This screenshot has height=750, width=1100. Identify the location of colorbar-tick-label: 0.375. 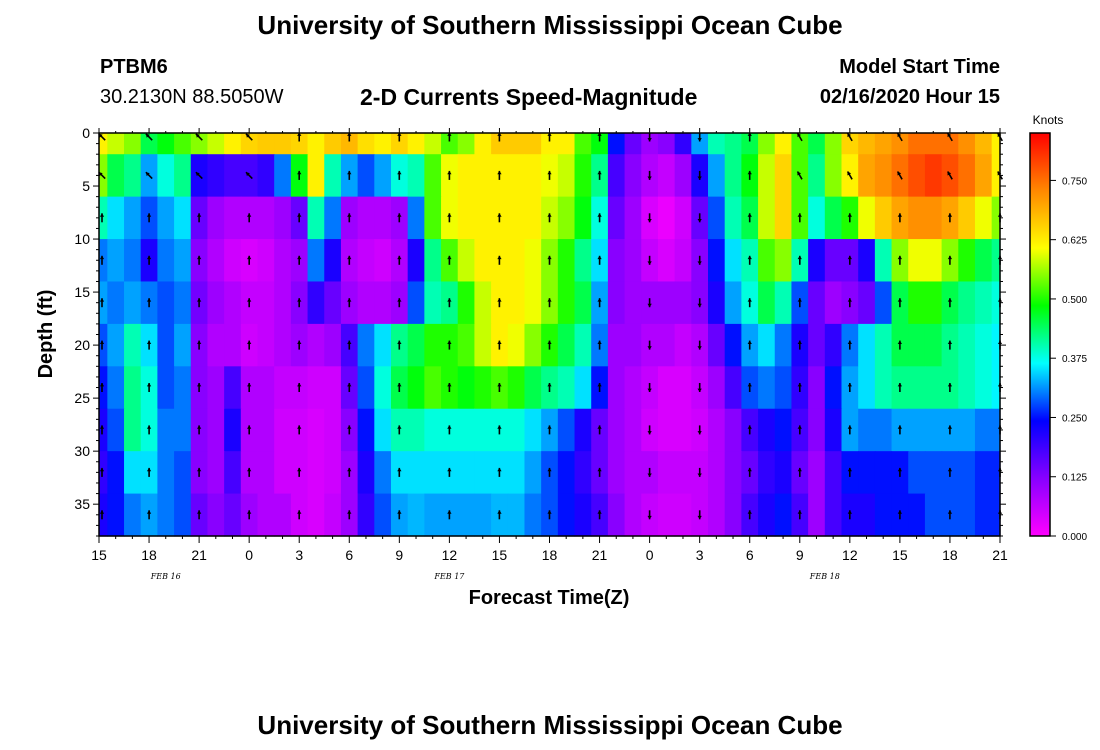
(1074, 359).